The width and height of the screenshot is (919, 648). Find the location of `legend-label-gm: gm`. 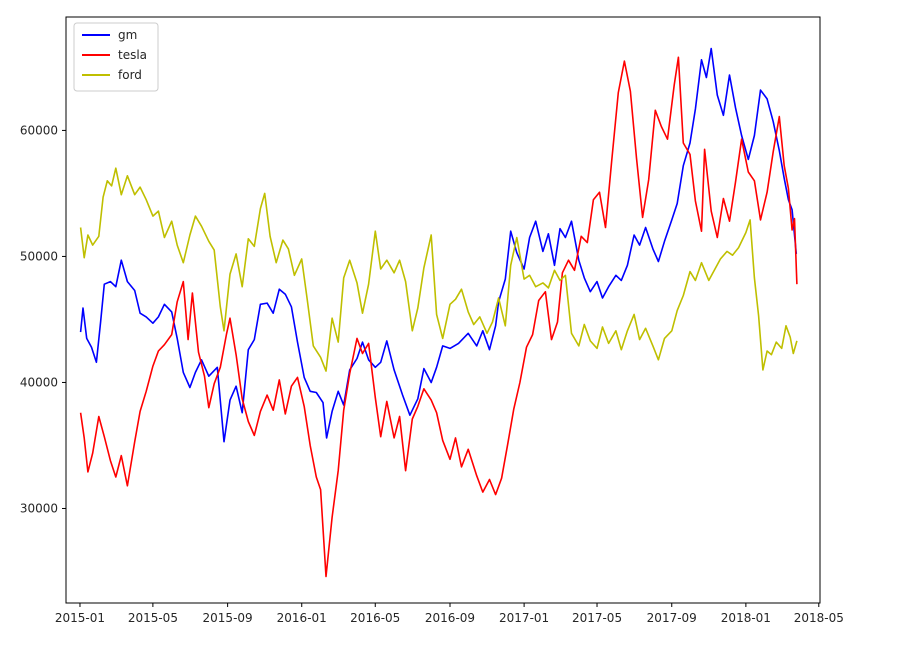

legend-label-gm: gm is located at coordinates (127, 35).